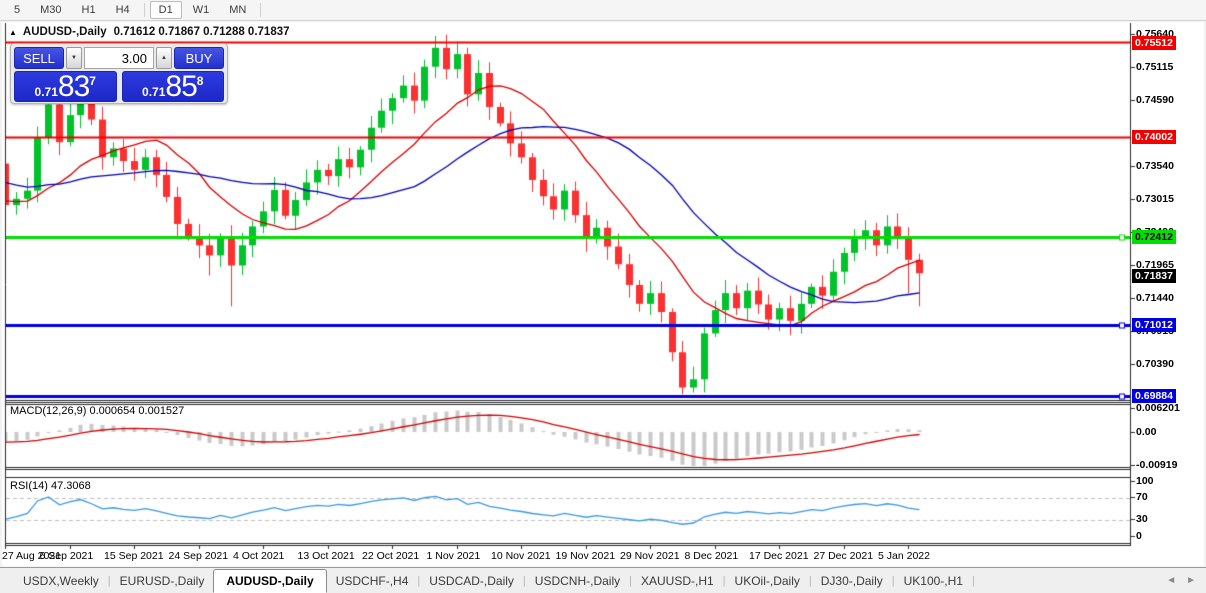 The height and width of the screenshot is (593, 1206). What do you see at coordinates (767, 580) in the screenshot?
I see `chart-tab-ukoil-daily: UKOil-,Daily` at bounding box center [767, 580].